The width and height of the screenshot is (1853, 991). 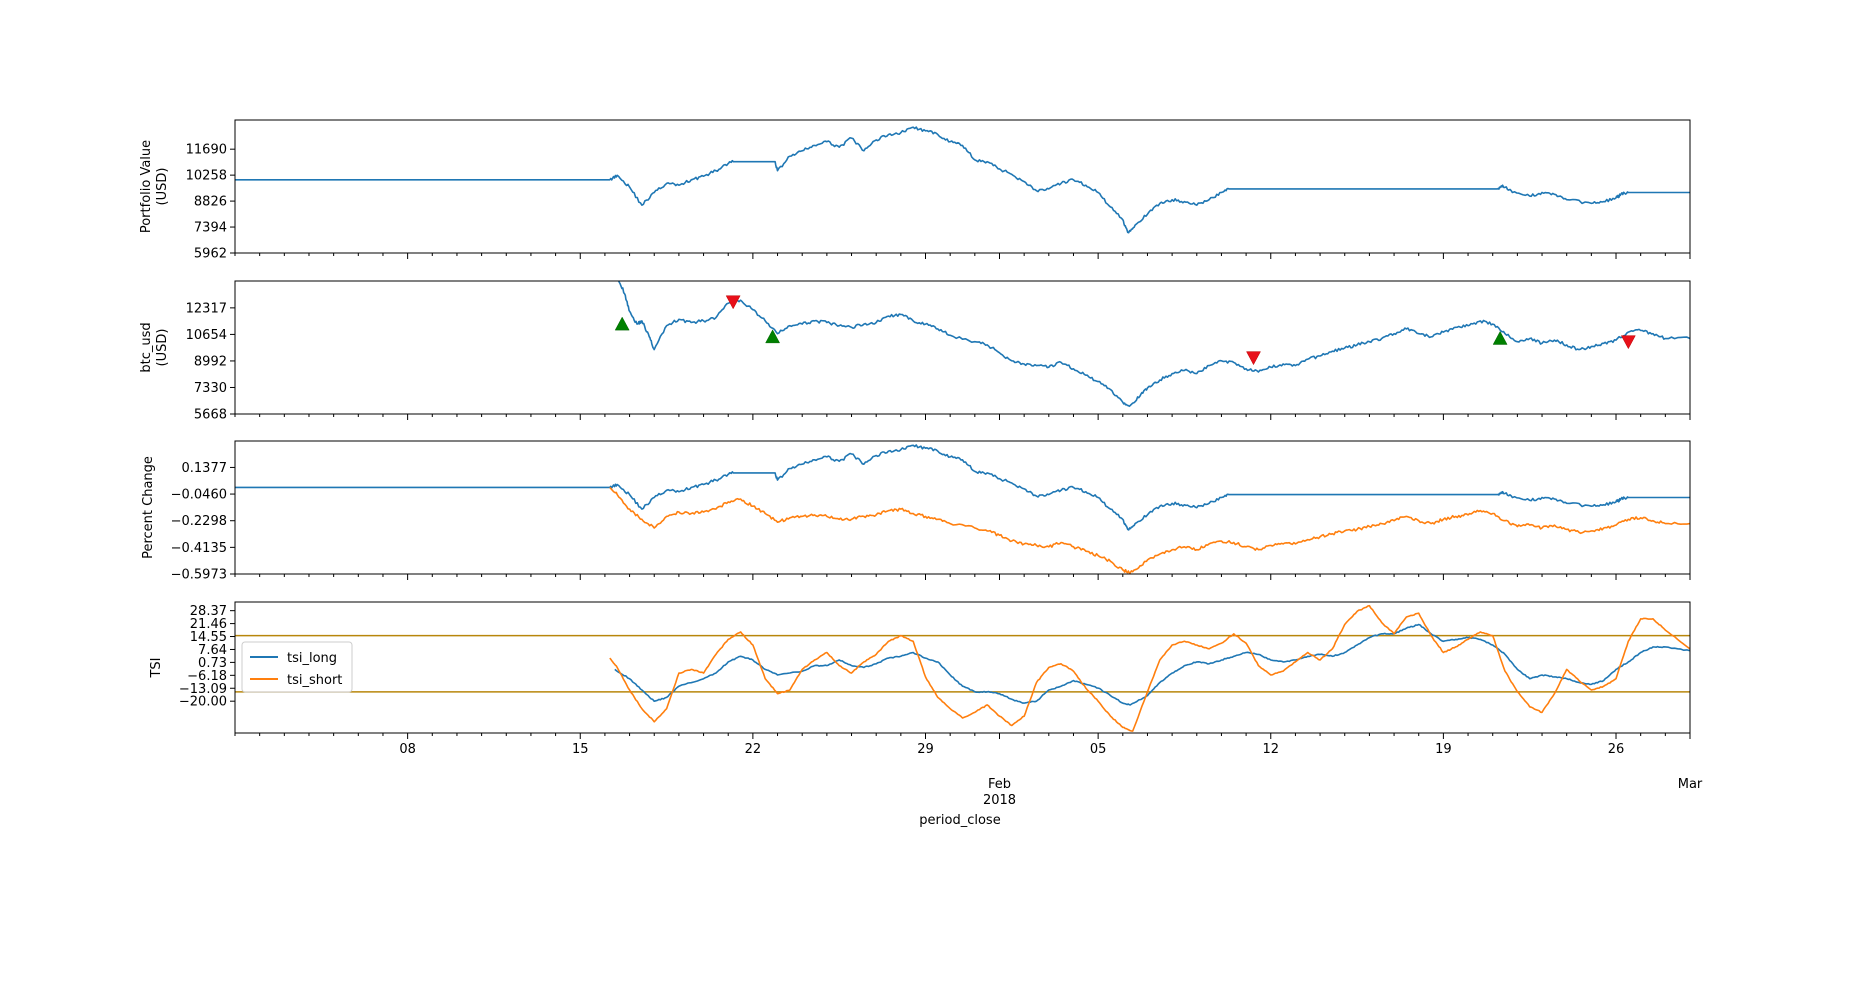 I want to click on y-tick-label: −0.2298, so click(x=199, y=521).